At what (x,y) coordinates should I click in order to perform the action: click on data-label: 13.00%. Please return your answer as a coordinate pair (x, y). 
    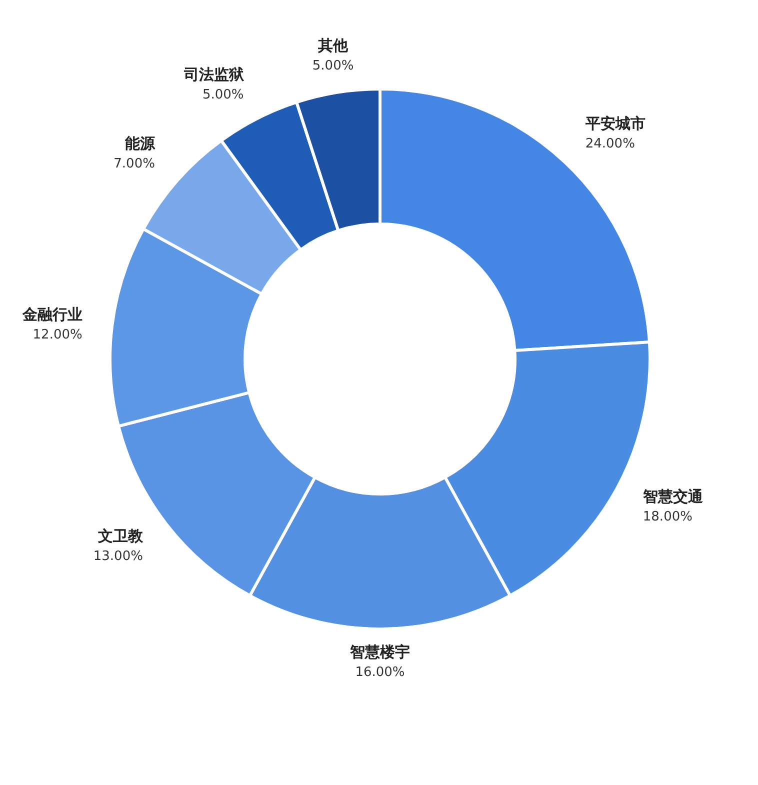
    Looking at the image, I should click on (118, 556).